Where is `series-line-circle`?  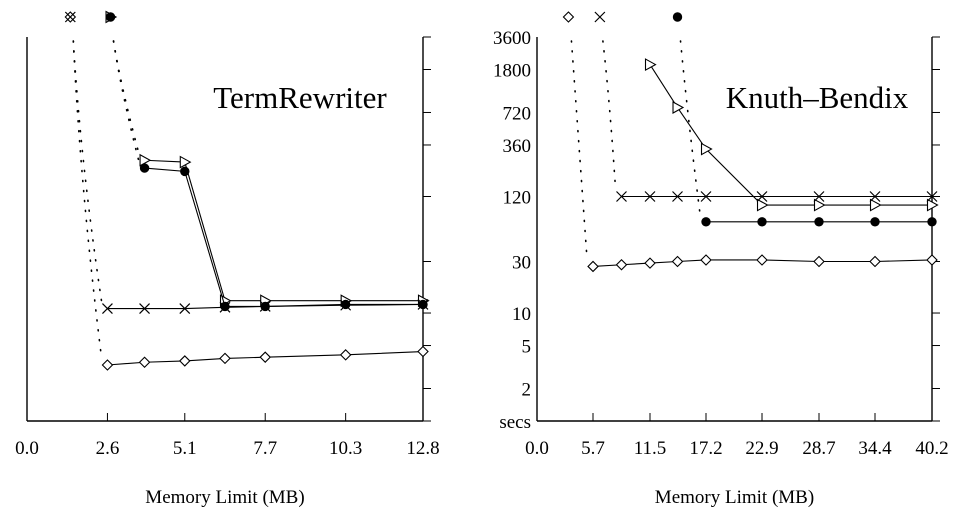 series-line-circle is located at coordinates (283, 237).